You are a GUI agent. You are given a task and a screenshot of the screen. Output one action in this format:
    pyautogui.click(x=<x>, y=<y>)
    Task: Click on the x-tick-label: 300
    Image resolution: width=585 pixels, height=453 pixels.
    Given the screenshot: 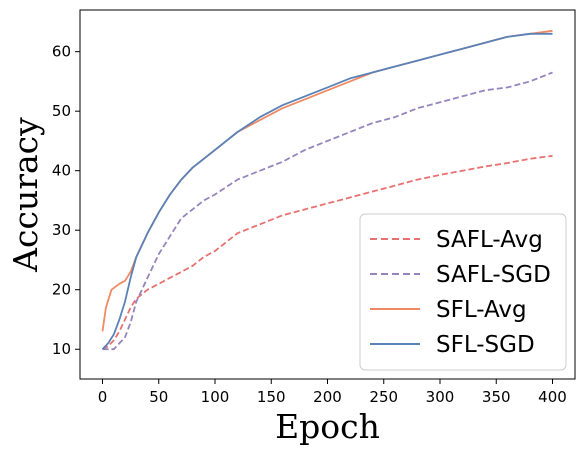 What is the action you would take?
    pyautogui.click(x=440, y=397)
    